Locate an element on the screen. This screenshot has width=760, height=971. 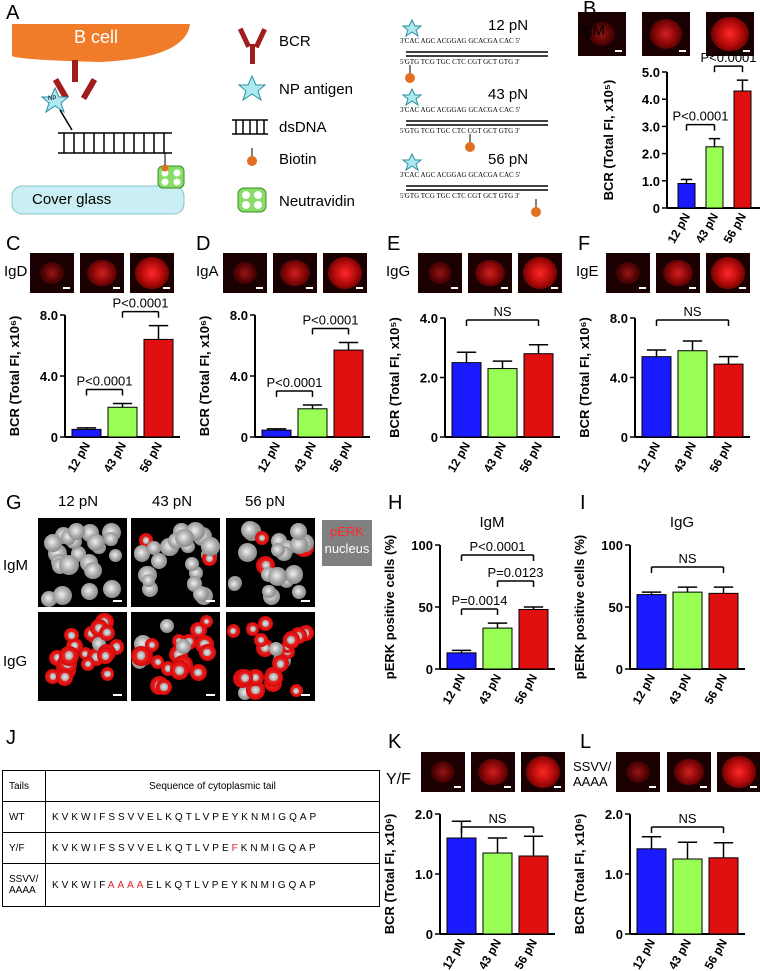
np-label: NP is located at coordinates (52, 99).